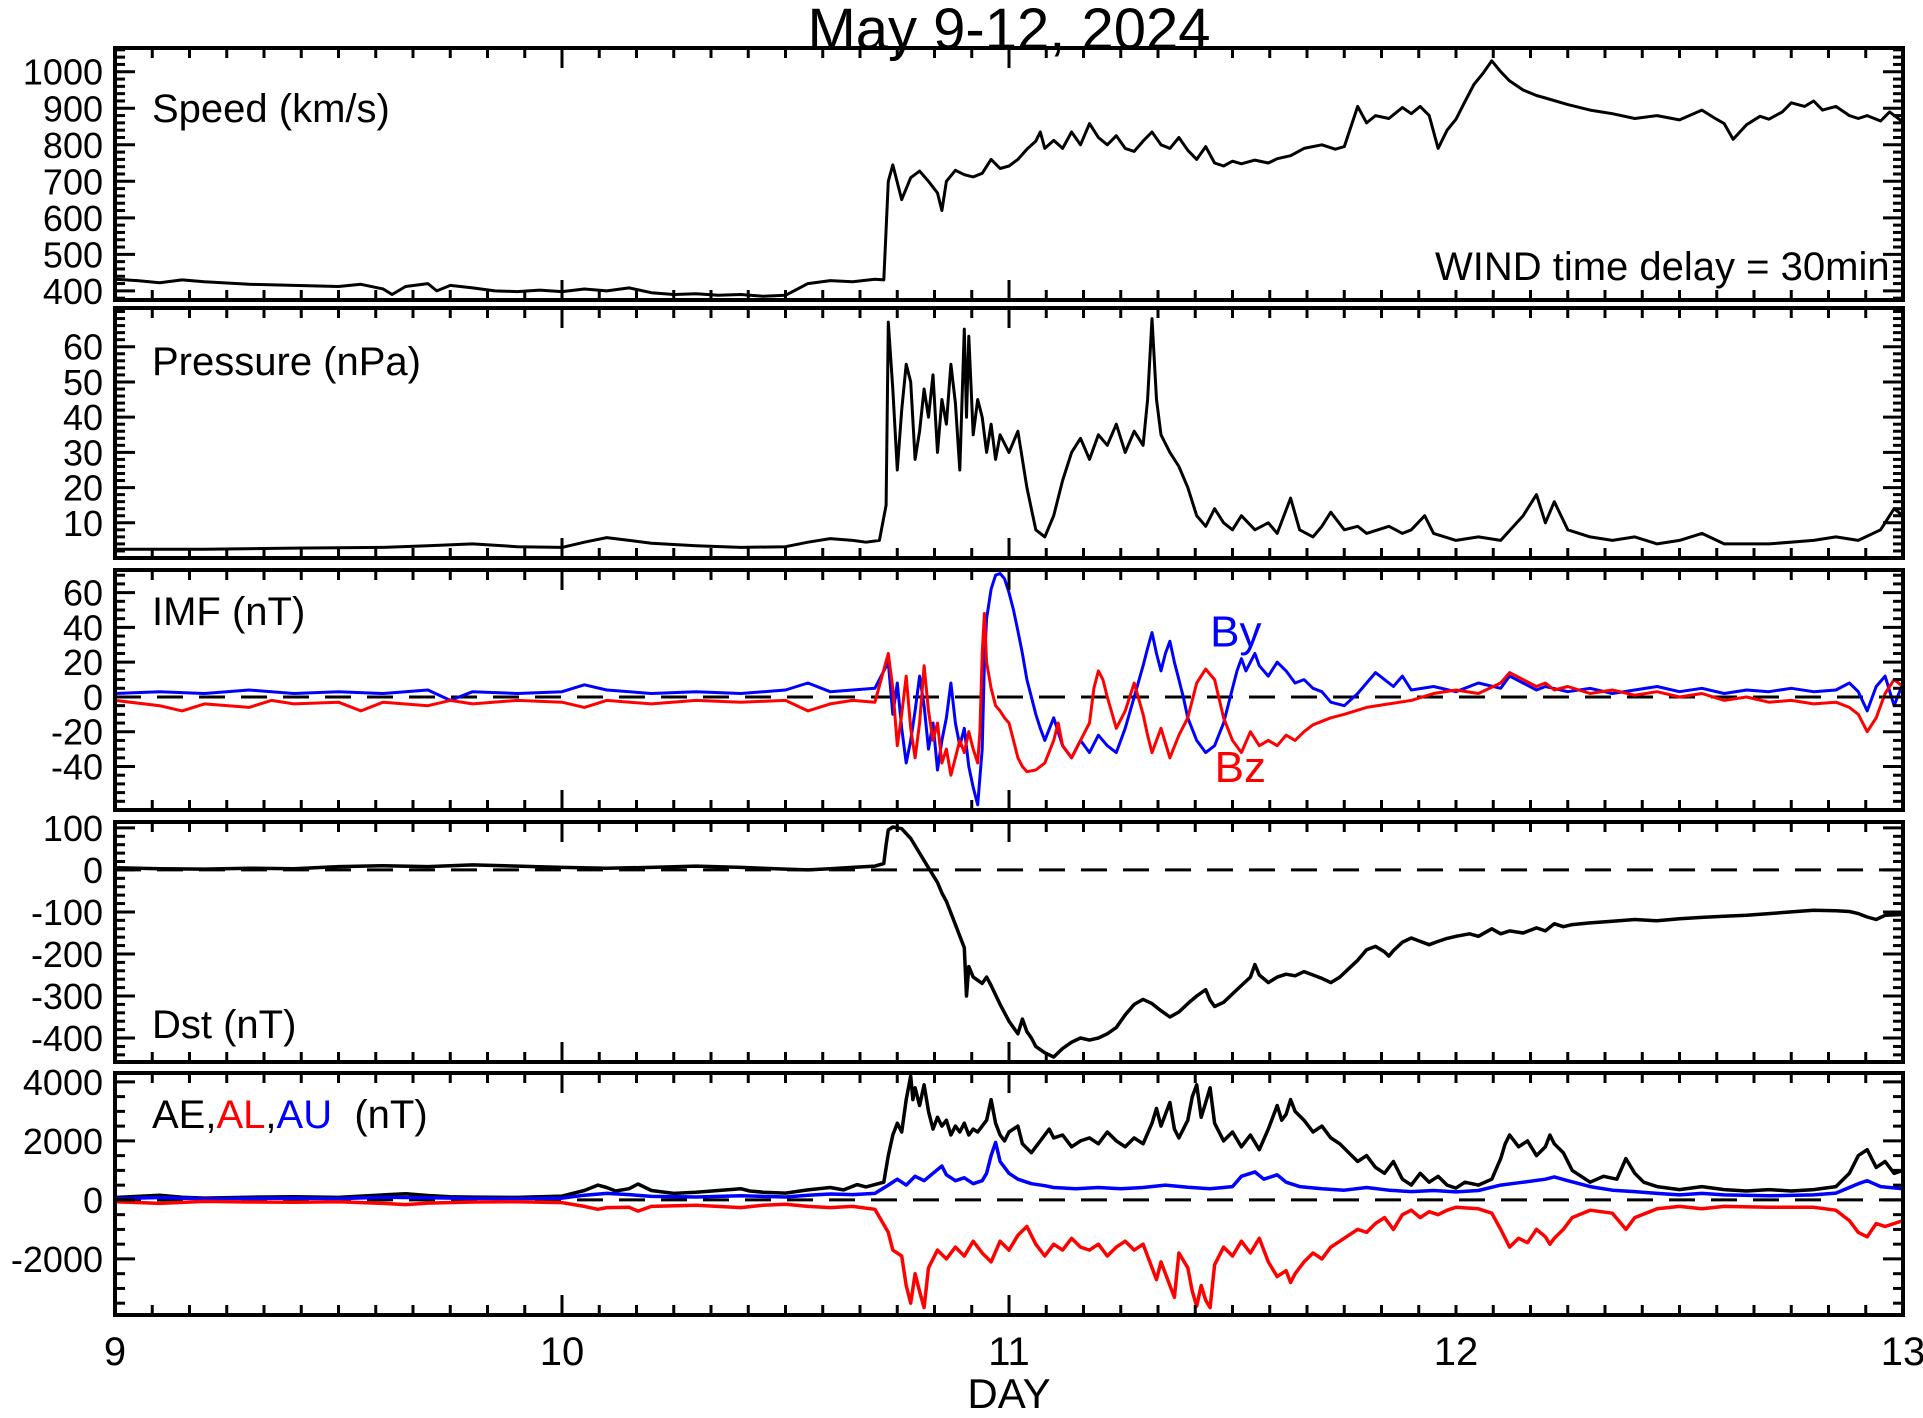 The height and width of the screenshot is (1418, 1923). I want to click on y-tick-label-pressure: 20, so click(83, 488).